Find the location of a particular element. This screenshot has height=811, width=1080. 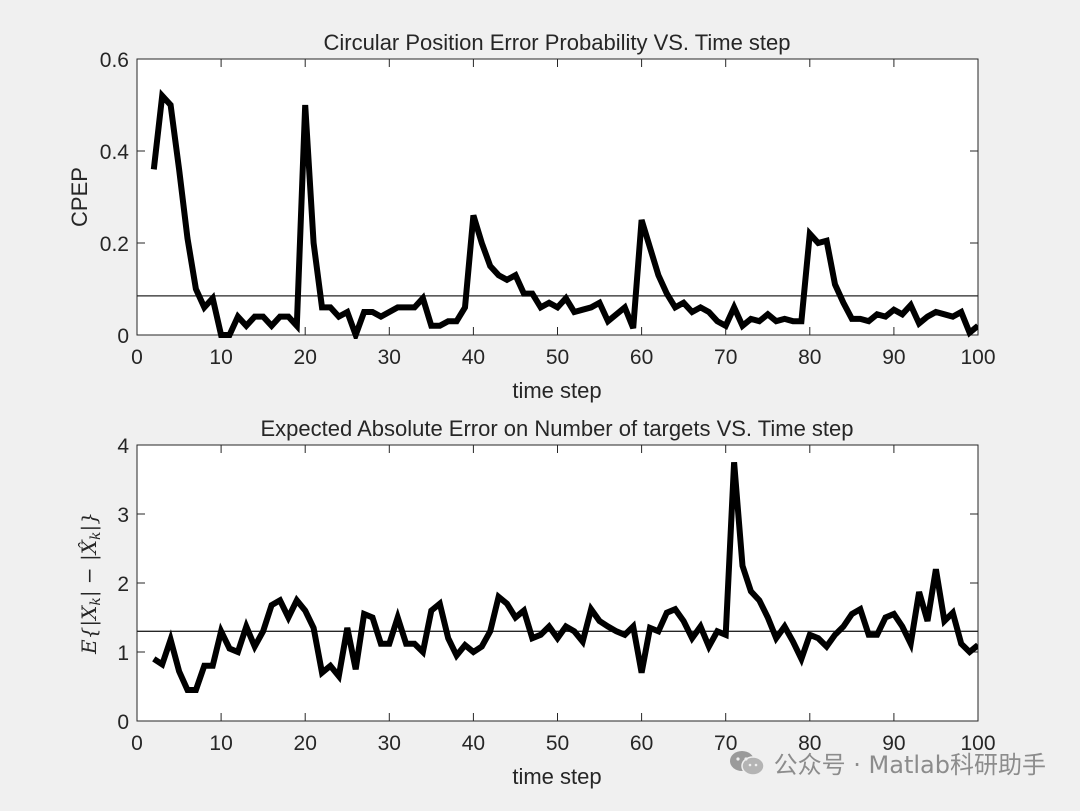

cpep-xtick-label: 50 is located at coordinates (557, 357).